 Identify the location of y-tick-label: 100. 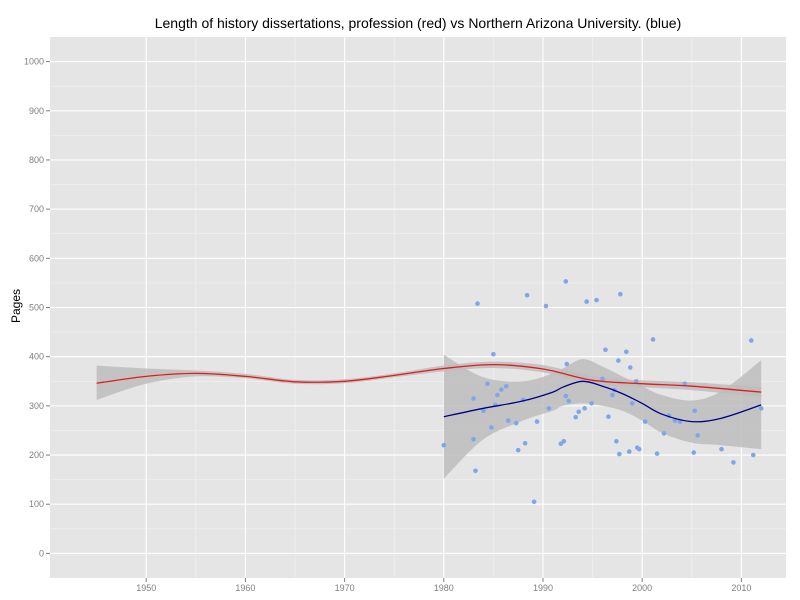
(36, 504).